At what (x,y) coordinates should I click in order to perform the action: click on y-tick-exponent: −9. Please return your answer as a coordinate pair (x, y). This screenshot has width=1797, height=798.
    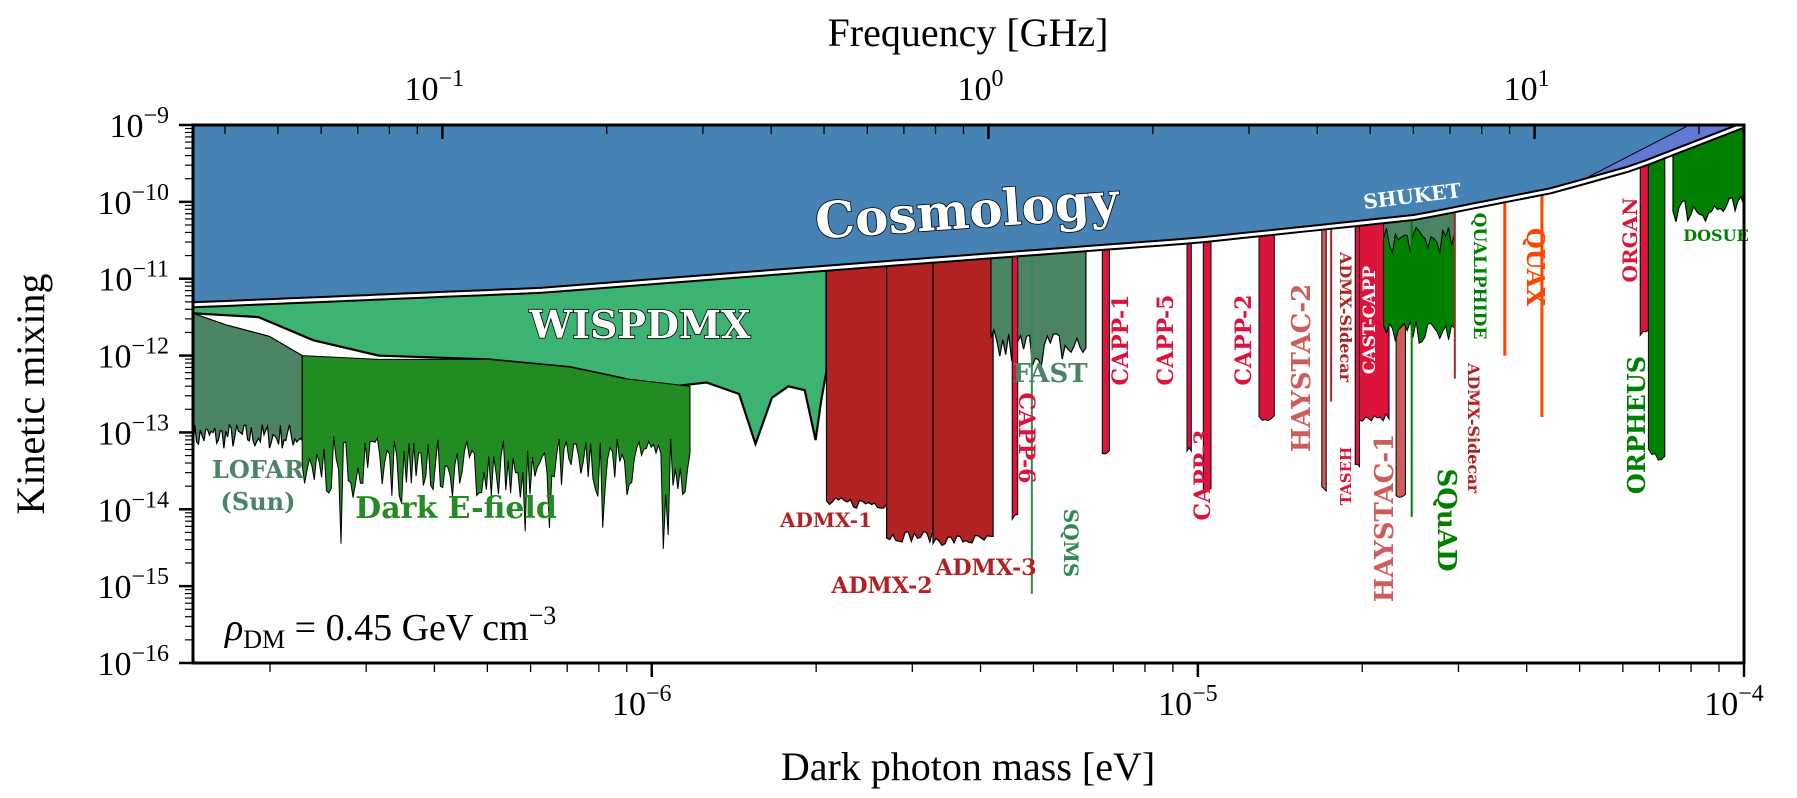
    Looking at the image, I should click on (156, 116).